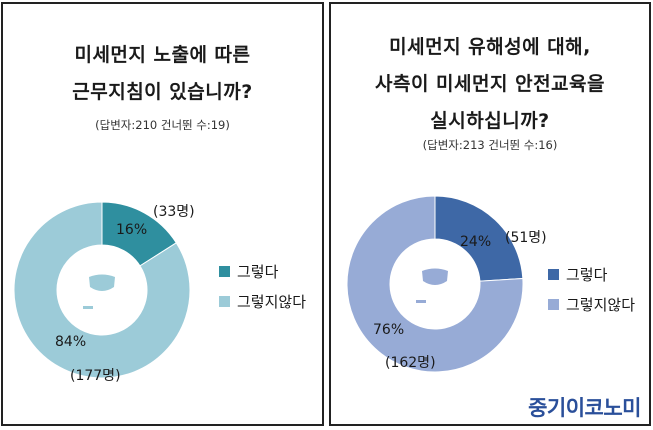  I want to click on slice-count-label: (177명), so click(95, 376).